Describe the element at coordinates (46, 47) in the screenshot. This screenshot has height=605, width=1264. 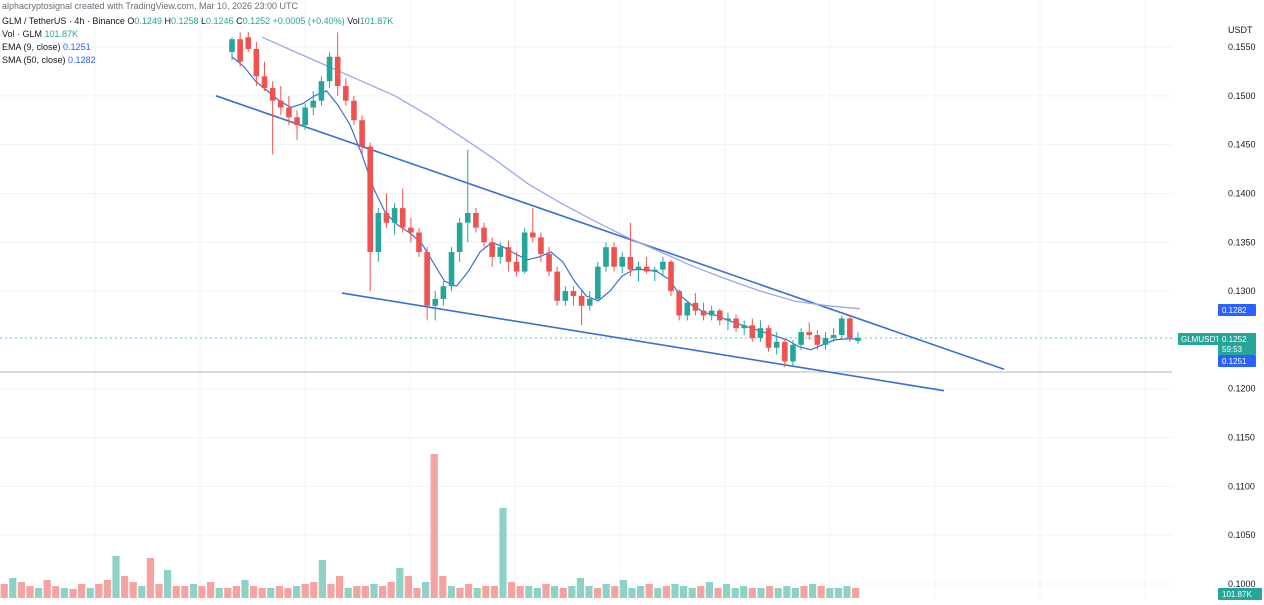
I see `ema-legend: EMA (9, close) 0.1251` at that location.